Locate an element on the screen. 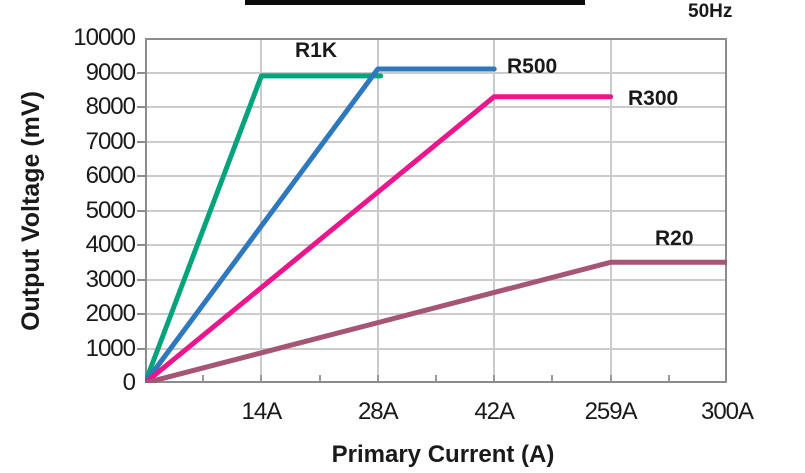  y-tick-label-2000: 2000 is located at coordinates (110, 313).